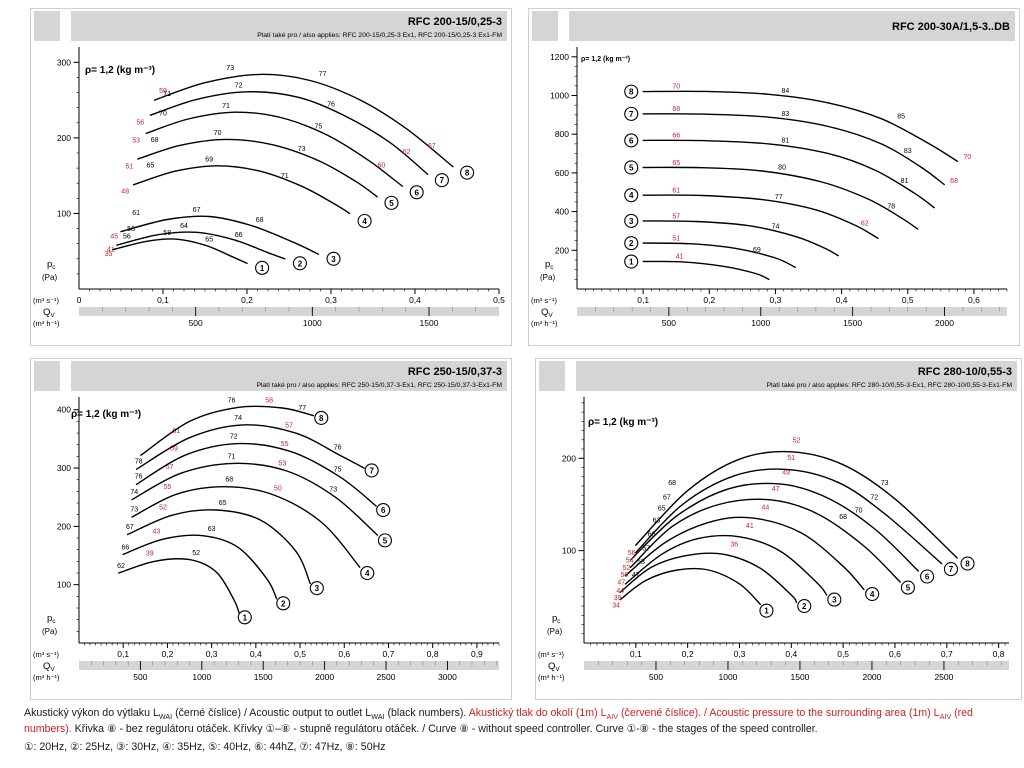 This screenshot has width=1024, height=768. I want to click on acoustic-pressure-label: 47, so click(776, 489).